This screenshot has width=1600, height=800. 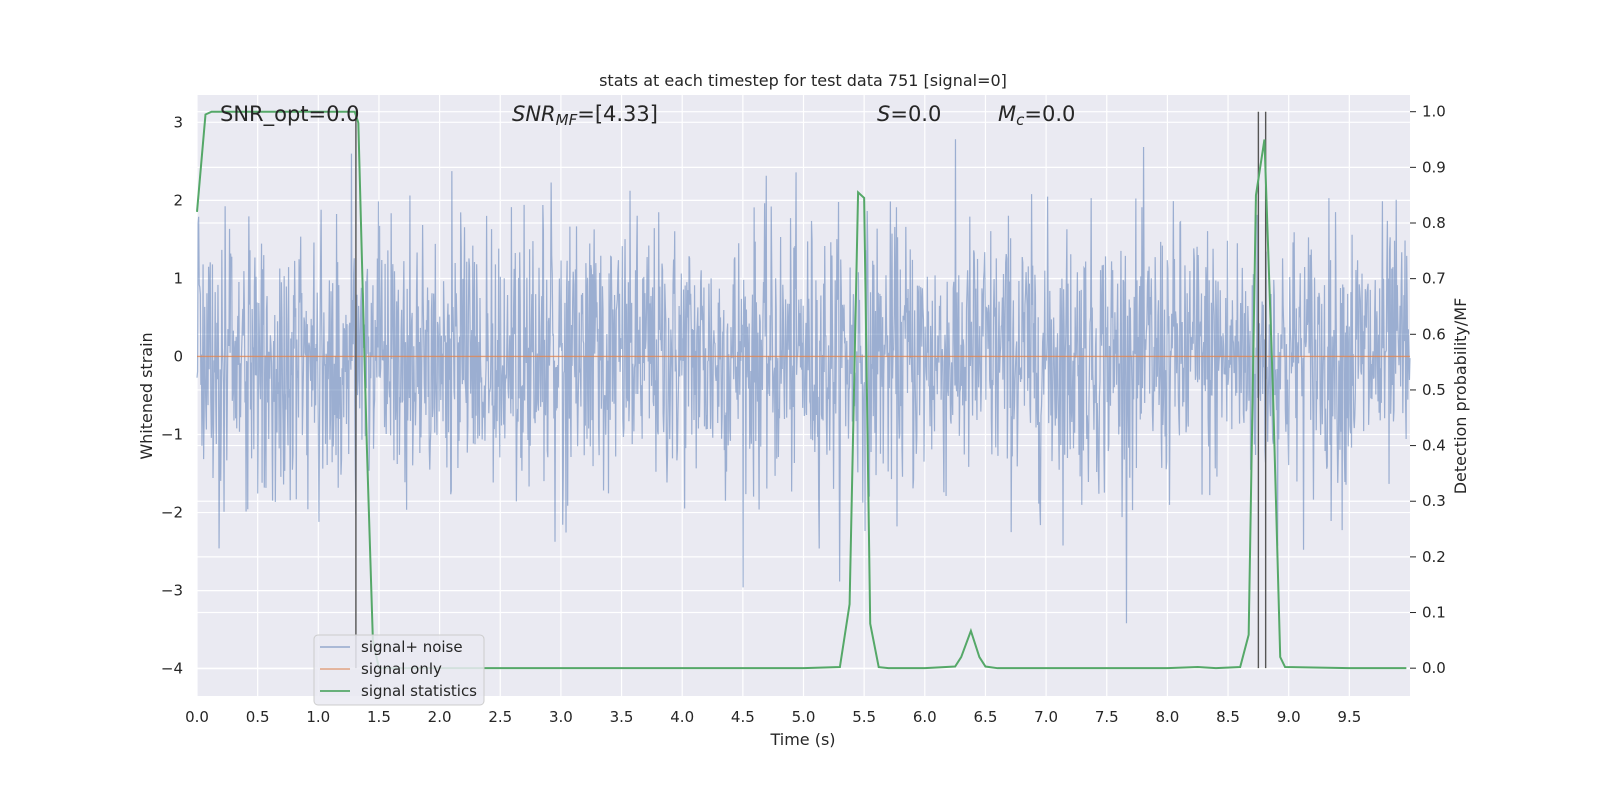 I want to click on annotation-mc-sub: c, so click(x=1020, y=120).